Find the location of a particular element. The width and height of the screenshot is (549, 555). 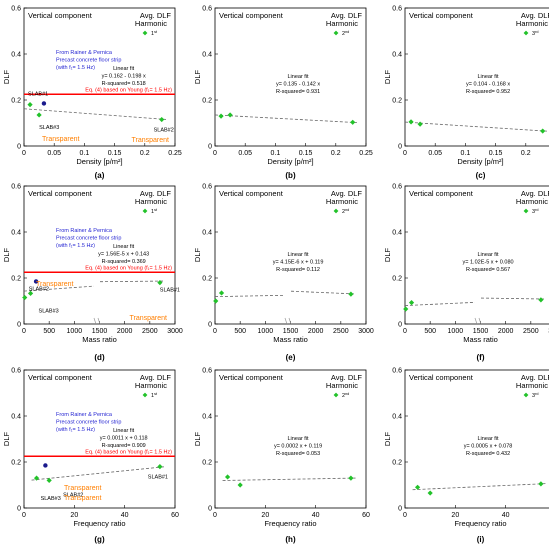

y-axis-label: DLF is located at coordinates (6, 254).